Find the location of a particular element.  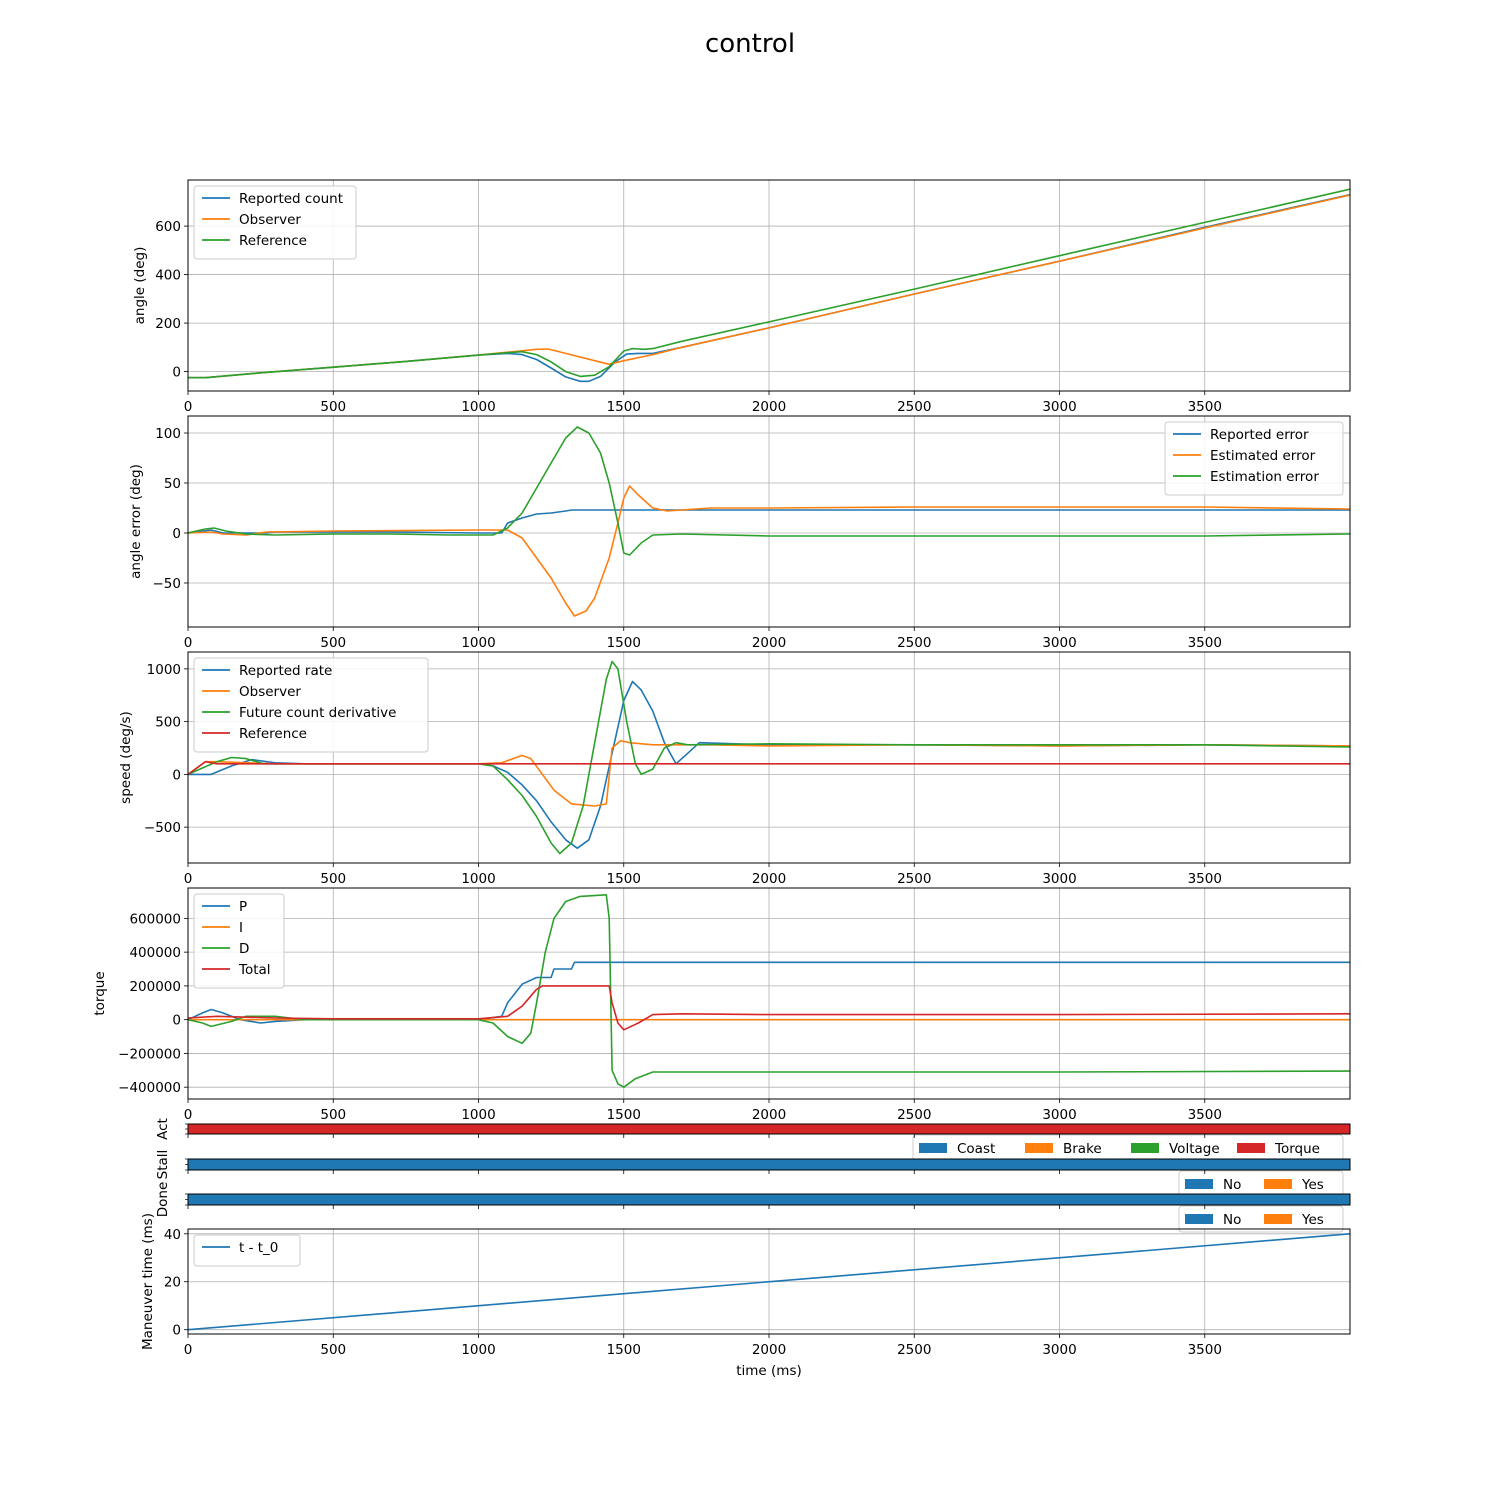

y-tick-label: −50 is located at coordinates (167, 584).